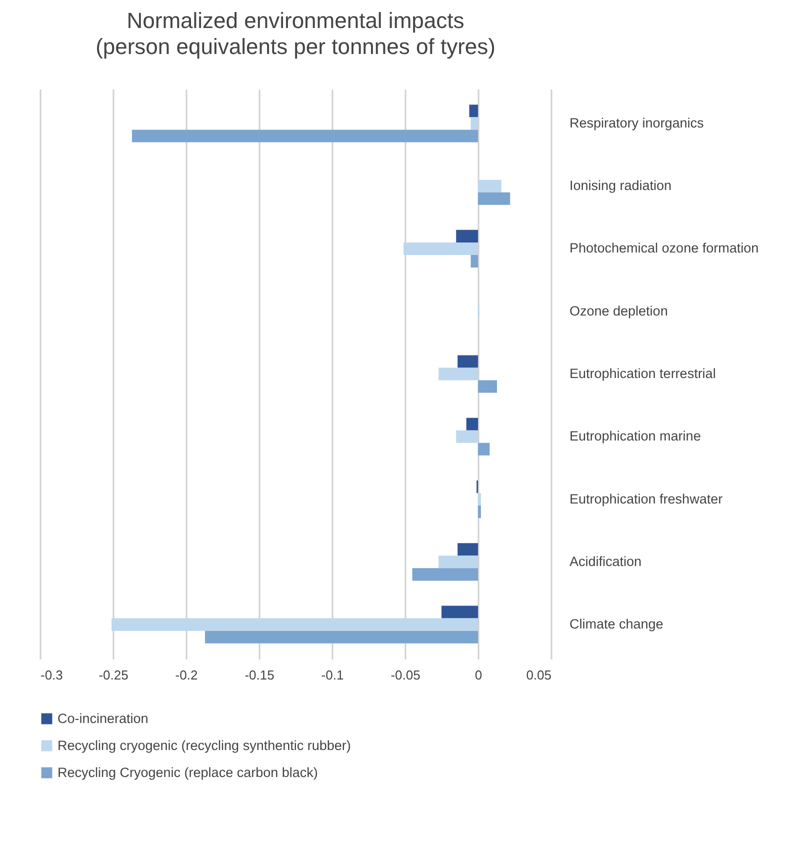 The width and height of the screenshot is (802, 855). I want to click on legend-label: Co-incineration, so click(103, 718).